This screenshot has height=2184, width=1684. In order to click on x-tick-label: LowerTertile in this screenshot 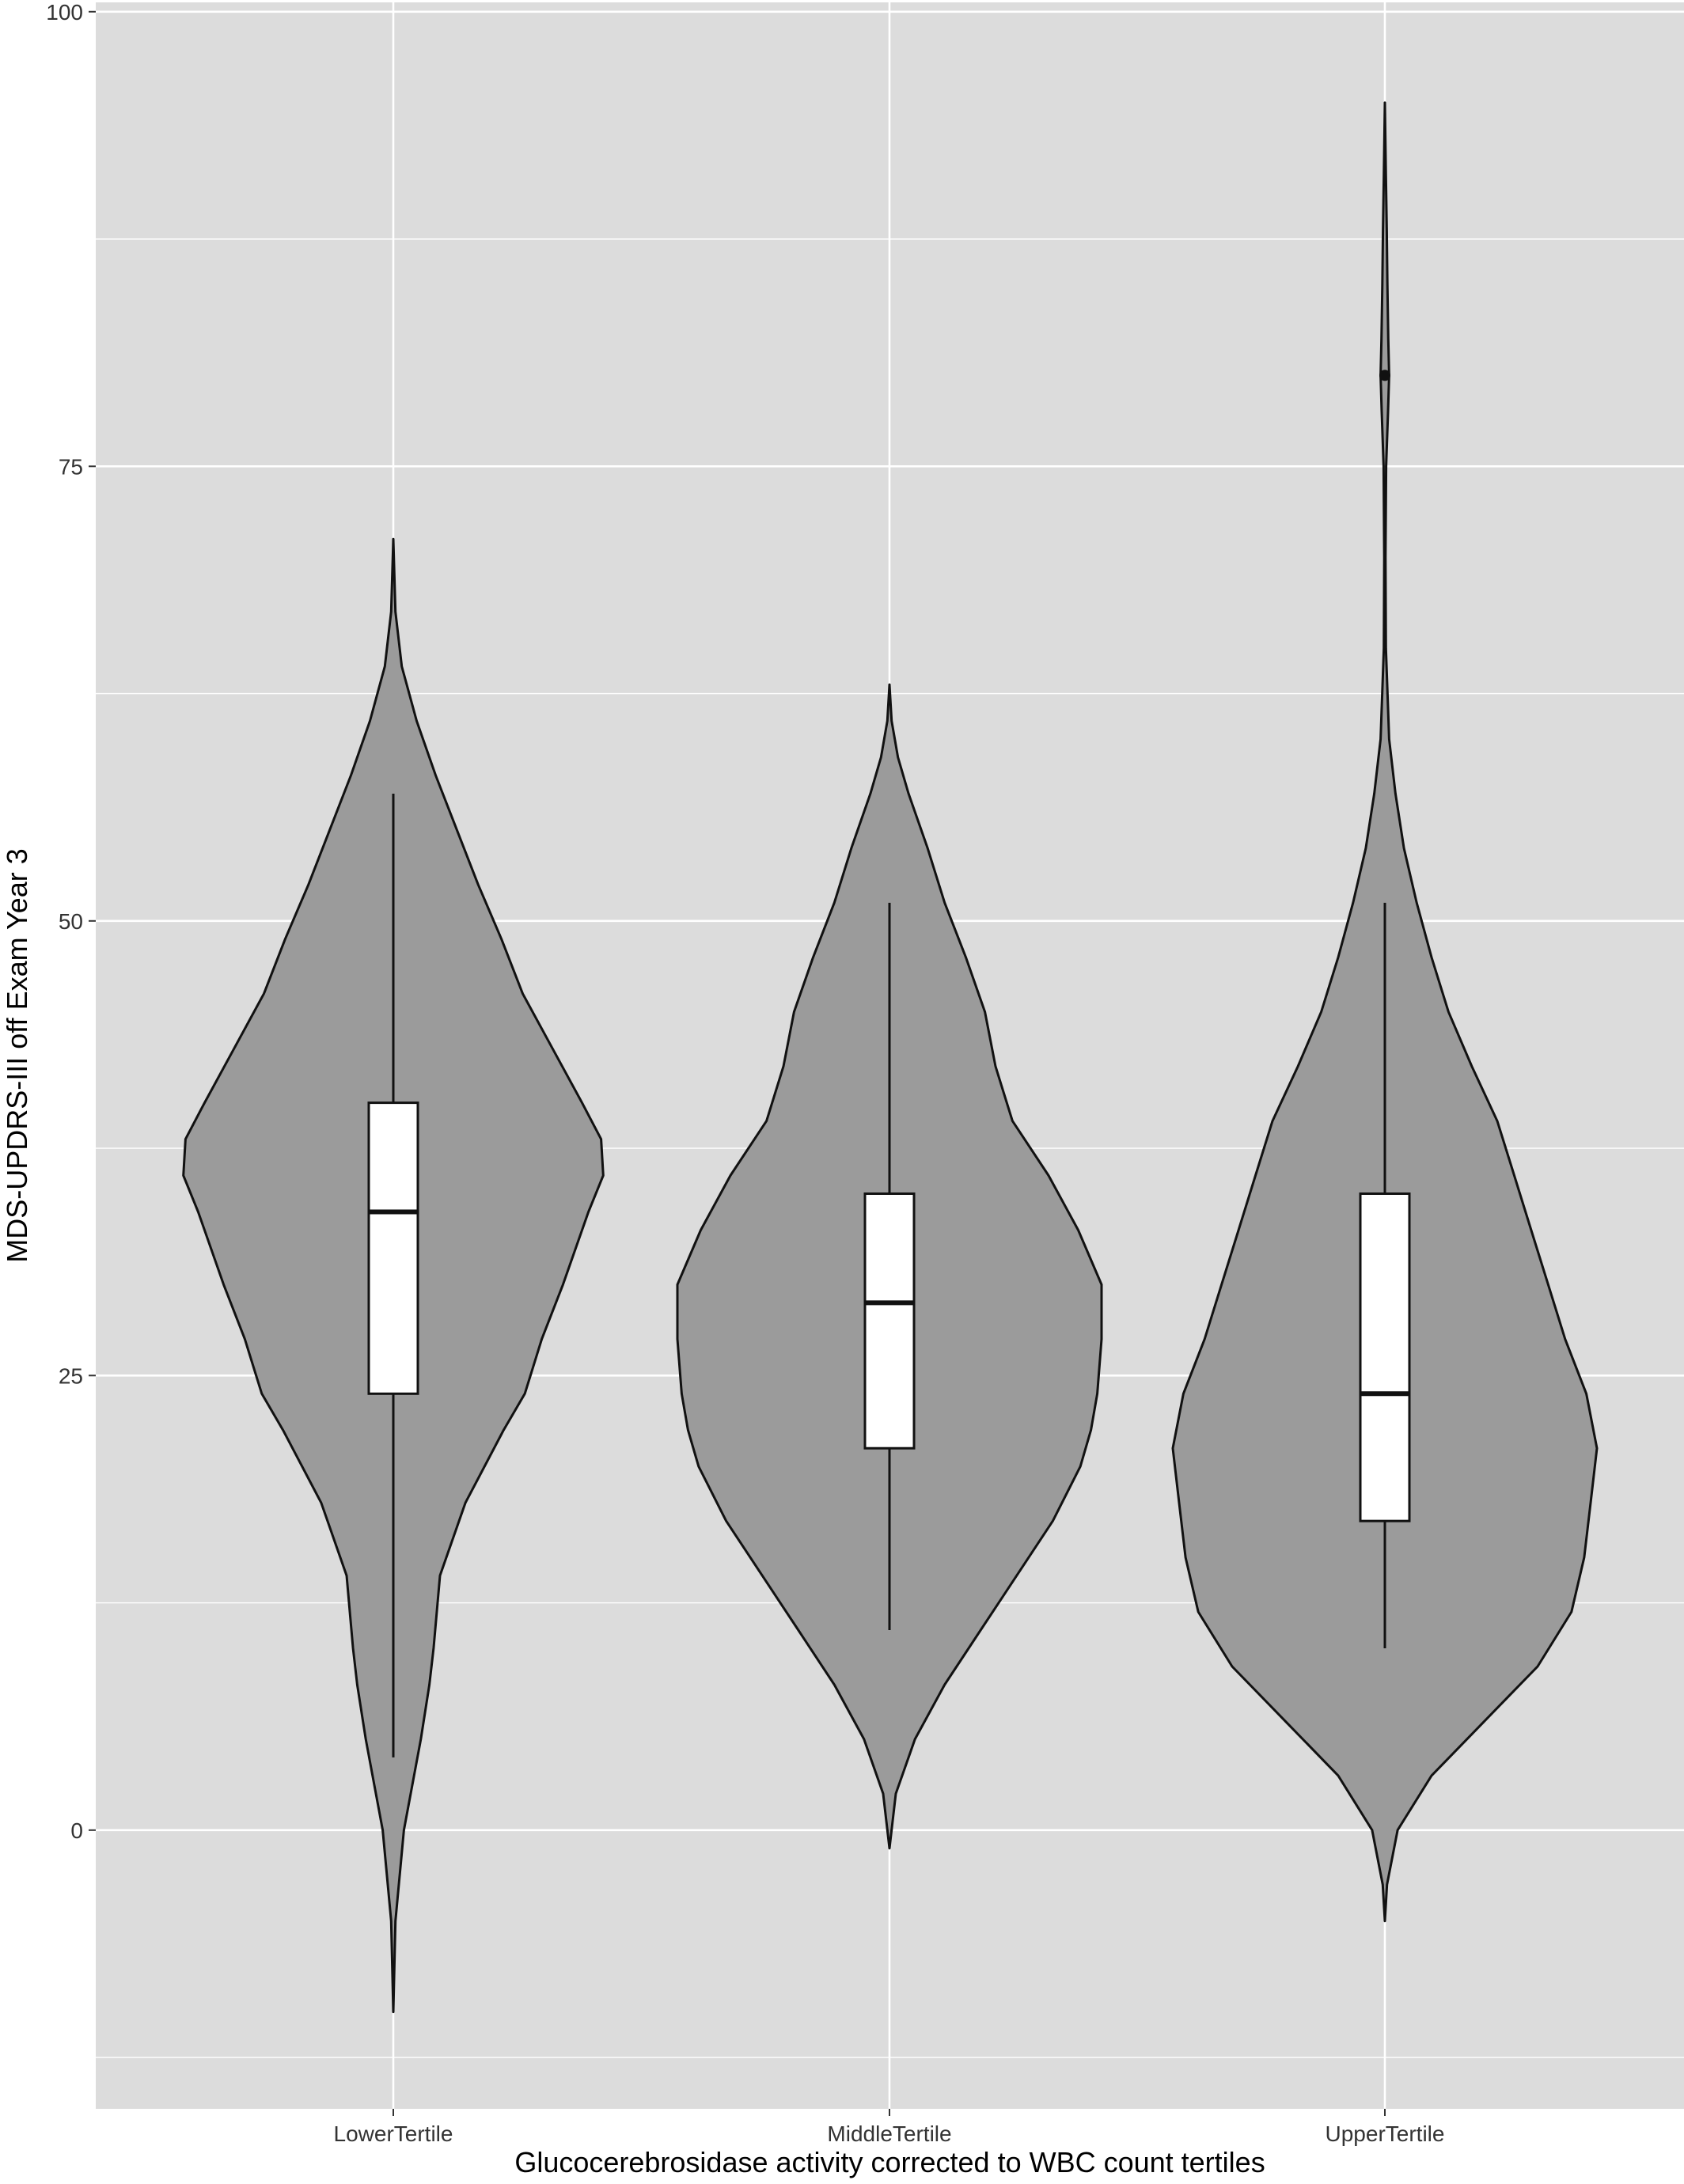, I will do `click(393, 2133)`.